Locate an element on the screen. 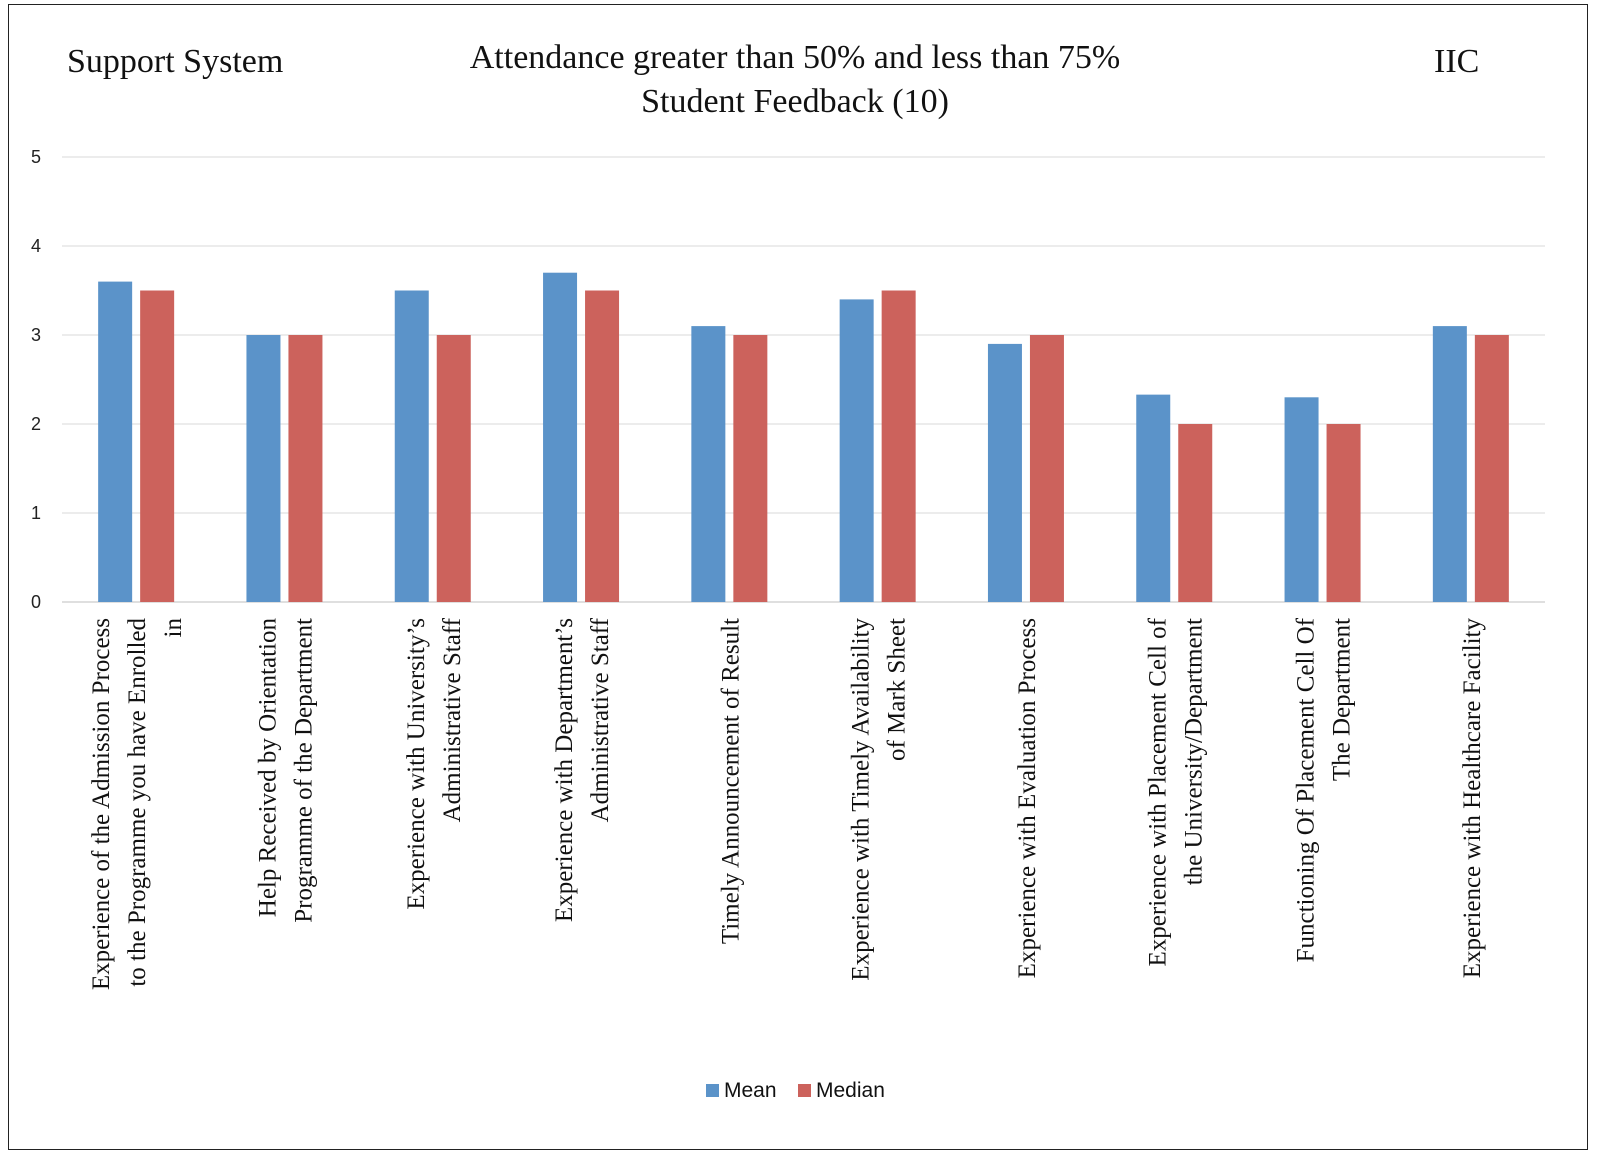 The width and height of the screenshot is (1599, 1155). legend-swatch-median is located at coordinates (804, 1090).